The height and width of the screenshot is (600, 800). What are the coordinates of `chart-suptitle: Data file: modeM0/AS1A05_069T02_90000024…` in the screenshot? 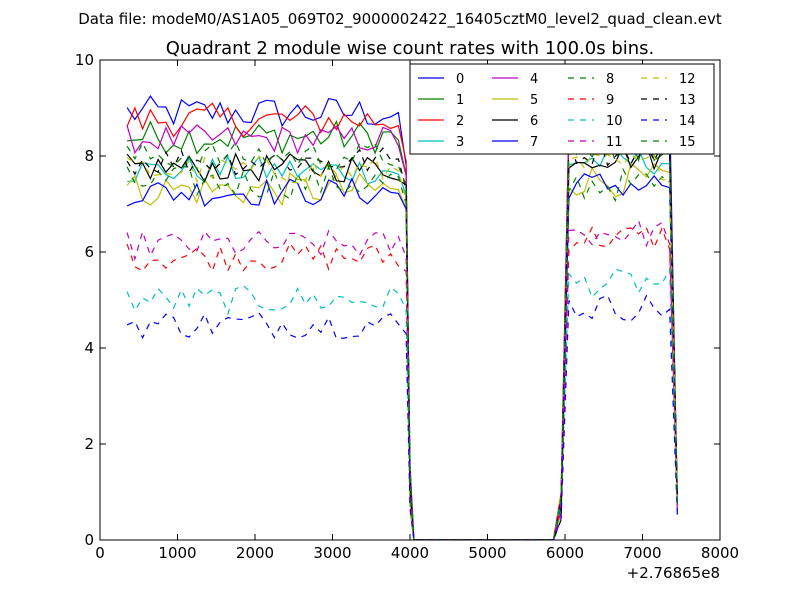 It's located at (400, 19).